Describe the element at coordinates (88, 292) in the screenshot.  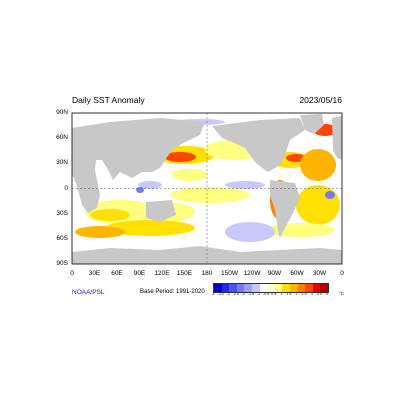
I see `credit-label: NOAA/PSL` at that location.